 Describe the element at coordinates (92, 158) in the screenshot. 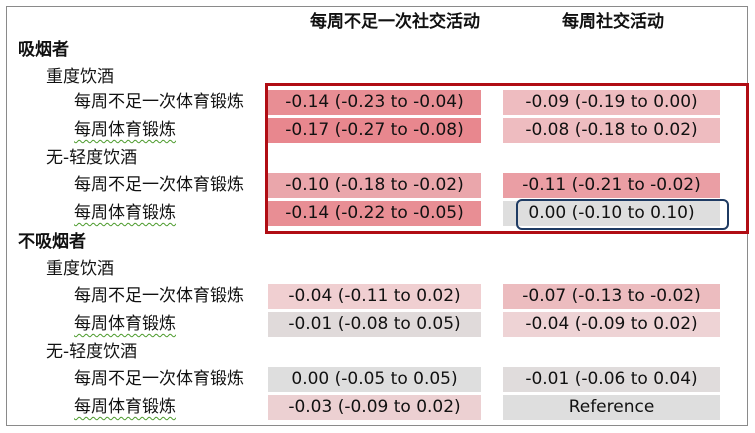

I see `subgroup-label-smokers-light: 无-轻度饮酒` at that location.